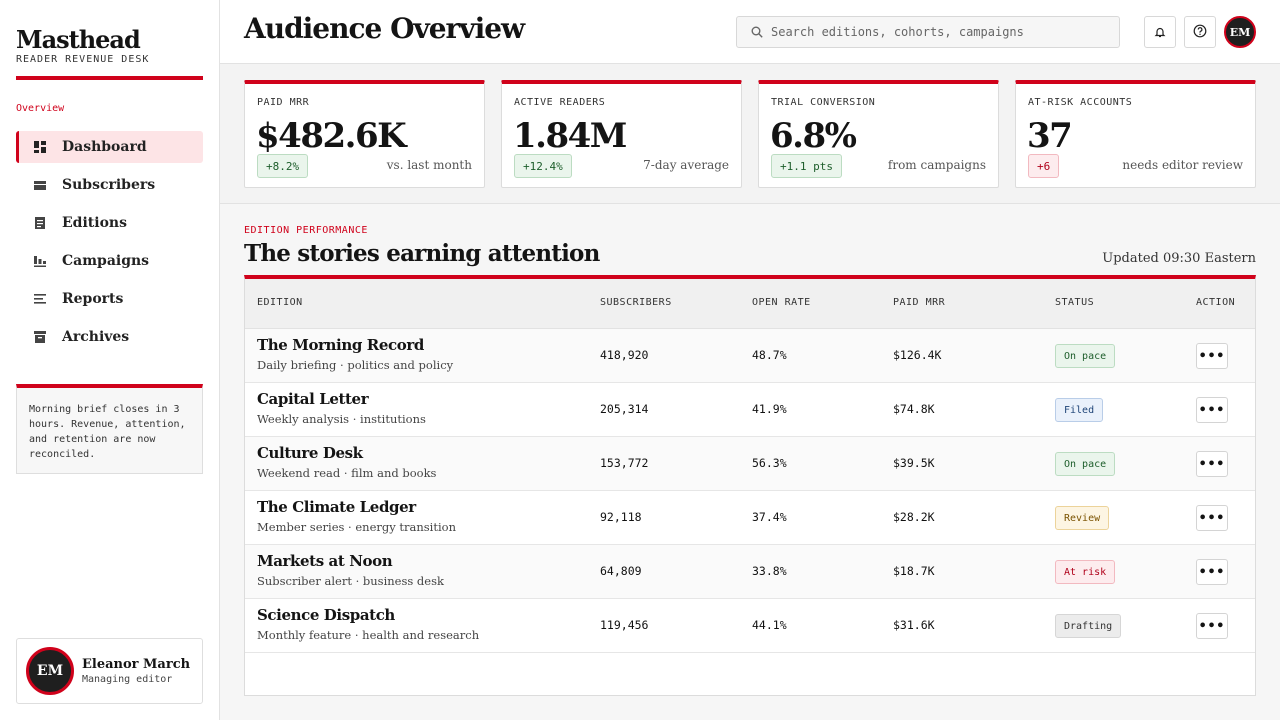  I want to click on header-avatar: EM, so click(1240, 32).